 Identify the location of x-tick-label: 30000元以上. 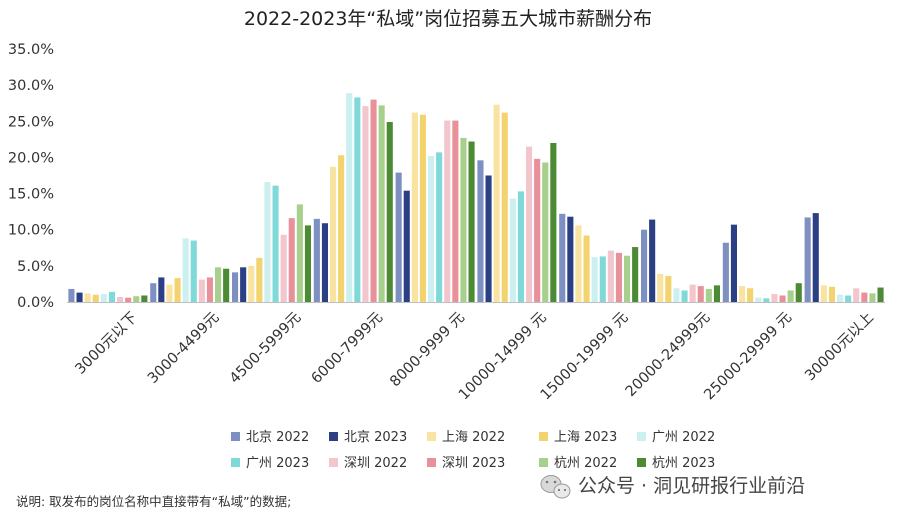
(839, 346).